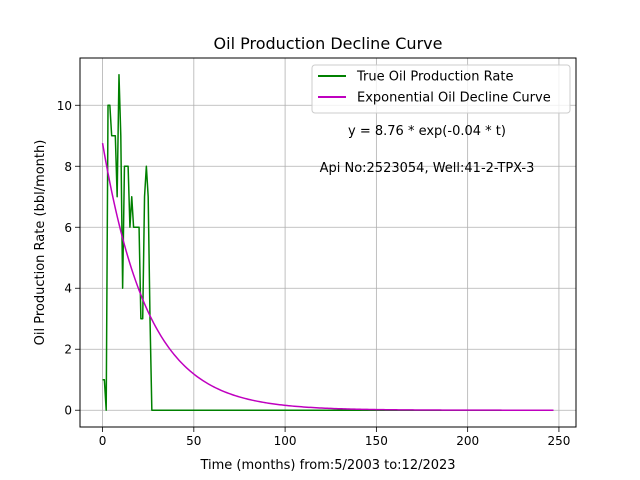 The height and width of the screenshot is (480, 640). Describe the element at coordinates (285, 441) in the screenshot. I see `x-tick-label: 100` at that location.